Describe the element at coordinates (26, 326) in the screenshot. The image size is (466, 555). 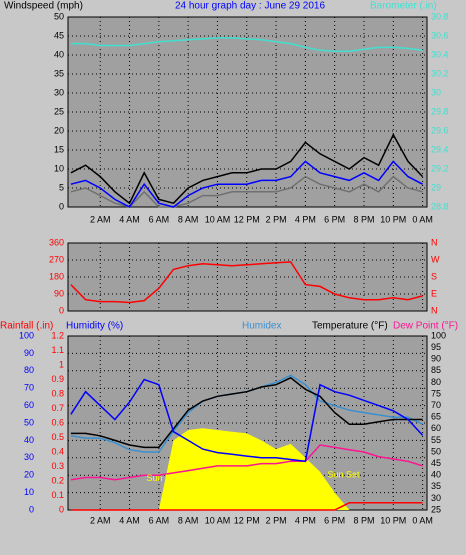
I see `axis-label: Rainfall (.in)` at that location.